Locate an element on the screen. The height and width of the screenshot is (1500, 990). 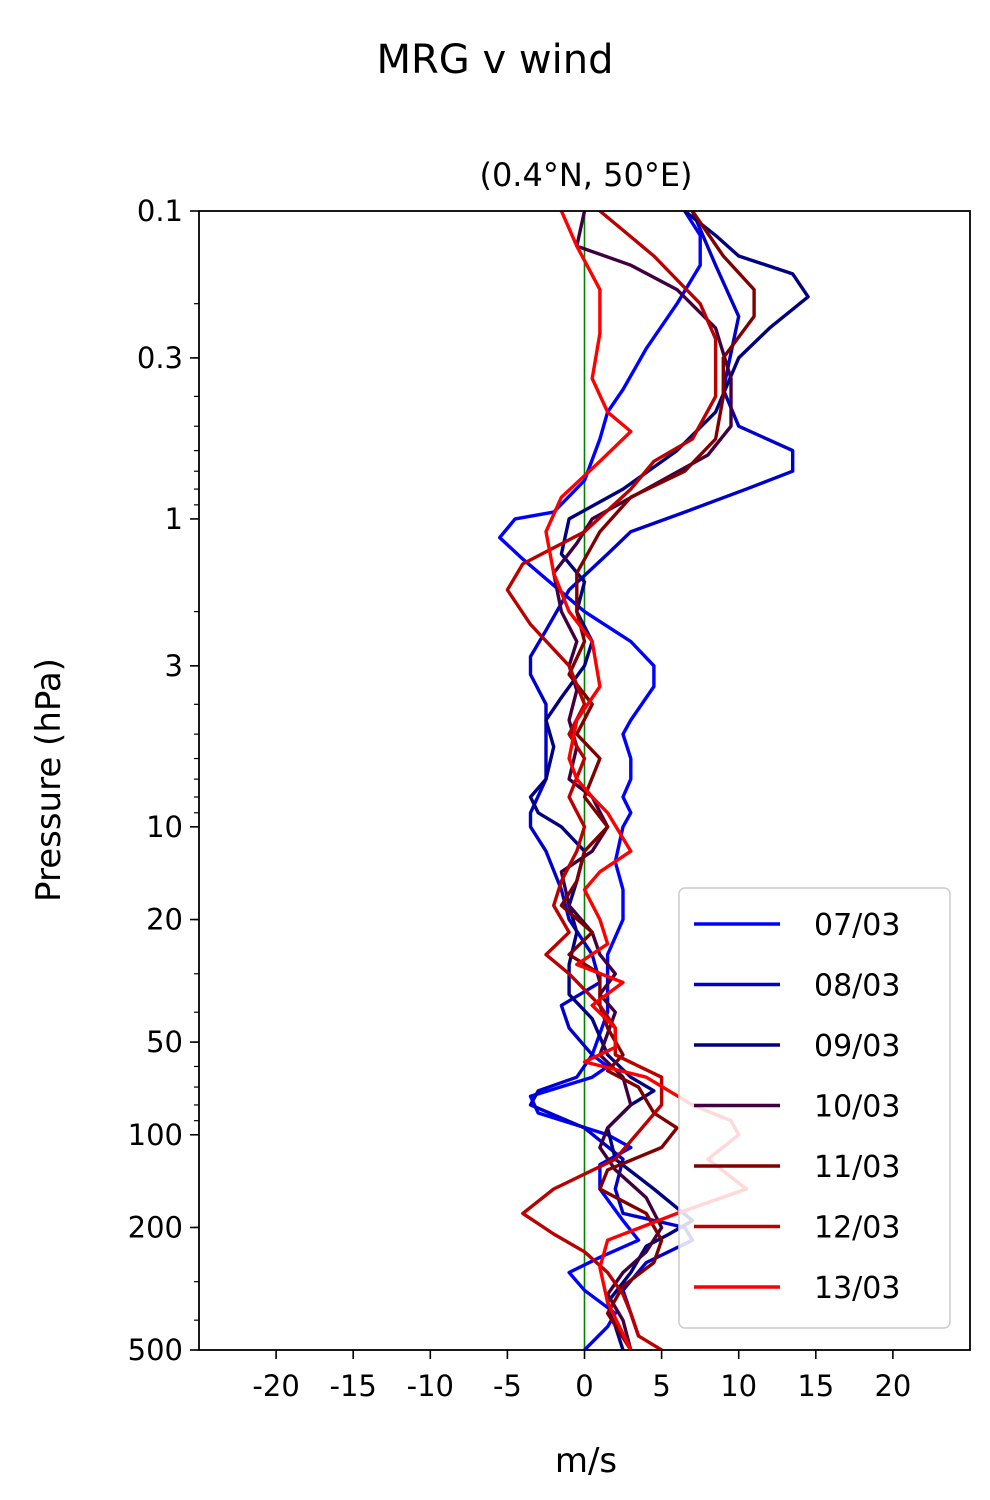
legend-label: 10/03 is located at coordinates (857, 1107).